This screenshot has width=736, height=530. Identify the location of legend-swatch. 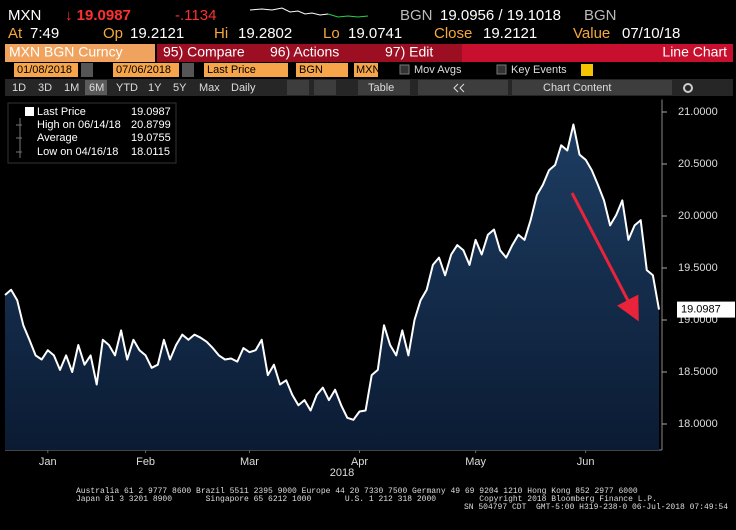
(29, 111).